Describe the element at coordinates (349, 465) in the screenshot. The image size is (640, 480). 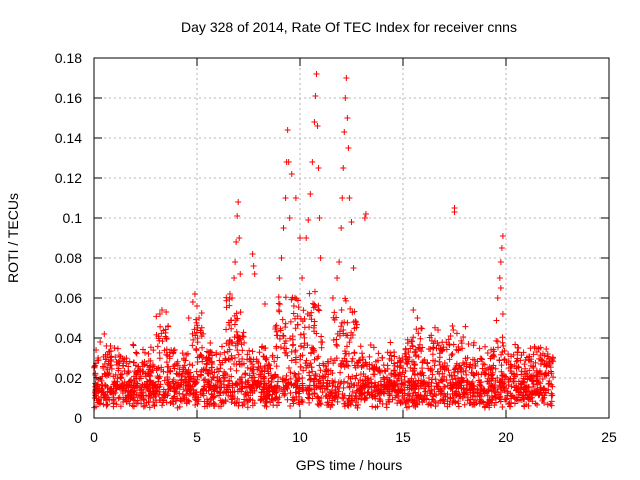
I see `x-axis-label: GPS time / hours` at that location.